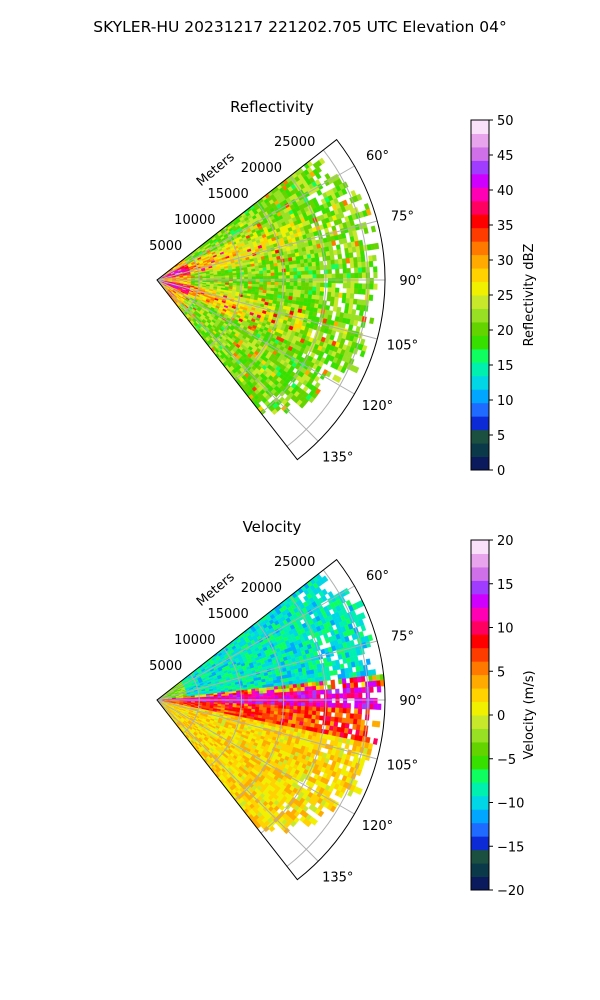  What do you see at coordinates (261, 168) in the screenshot?
I see `range-tick-label: 20000` at bounding box center [261, 168].